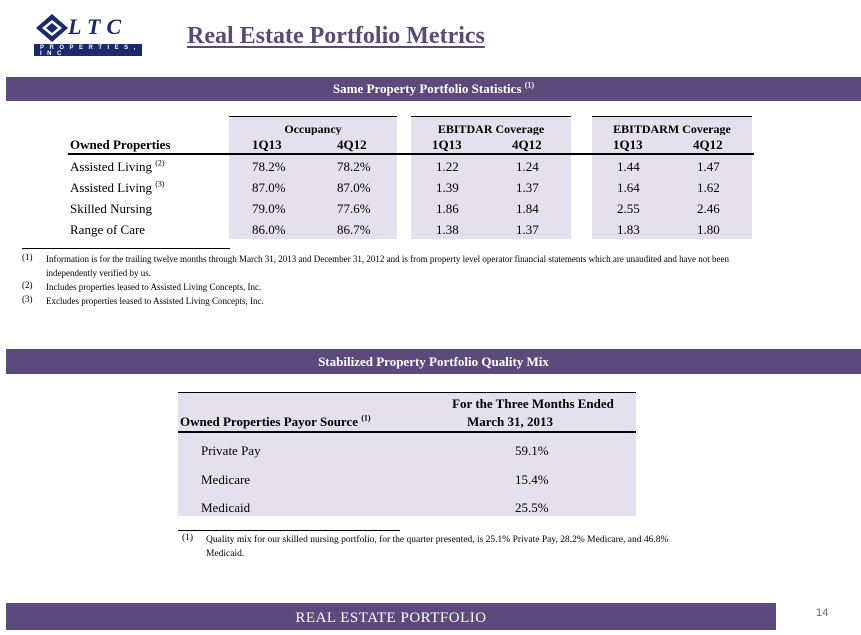  I want to click on page-number: 14, so click(822, 613).